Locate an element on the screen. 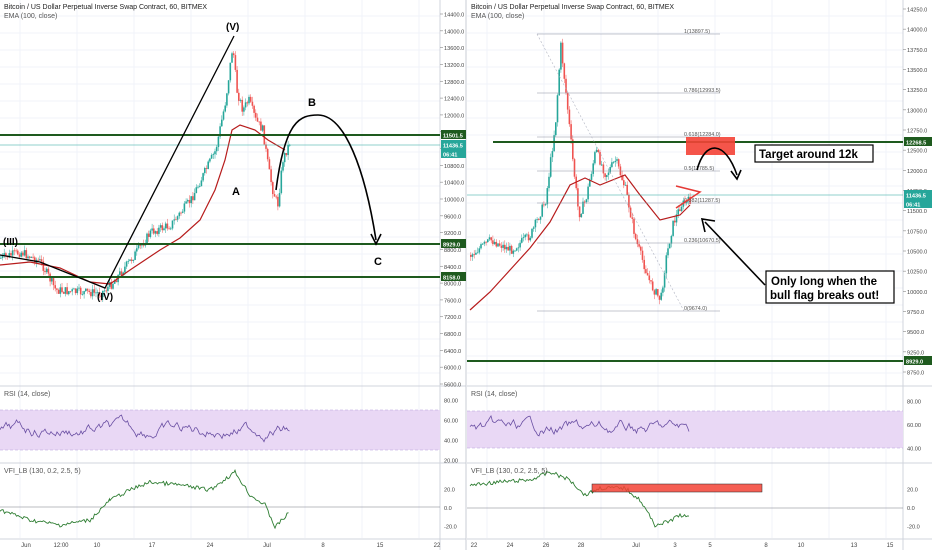 Image resolution: width=932 pixels, height=555 pixels. rsi-line is located at coordinates (579, 425).